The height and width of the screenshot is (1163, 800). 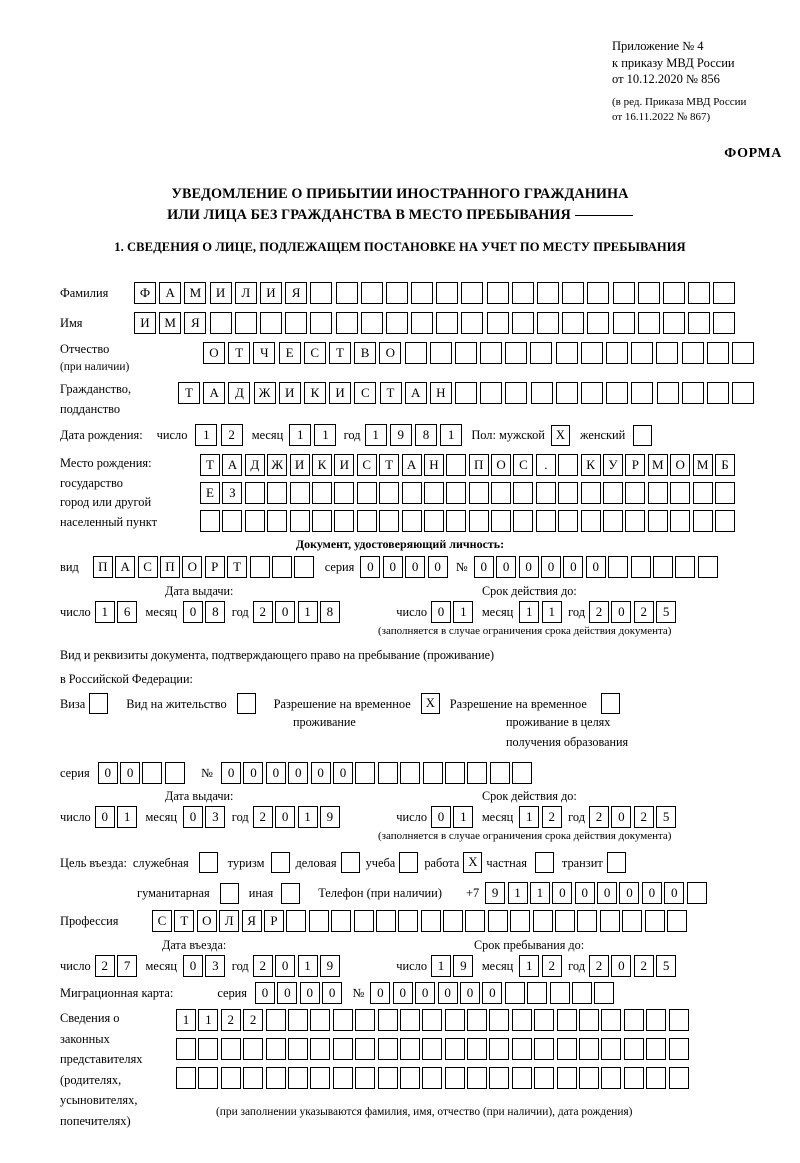 What do you see at coordinates (264, 353) in the screenshot?
I see `char-cell: Ч` at bounding box center [264, 353].